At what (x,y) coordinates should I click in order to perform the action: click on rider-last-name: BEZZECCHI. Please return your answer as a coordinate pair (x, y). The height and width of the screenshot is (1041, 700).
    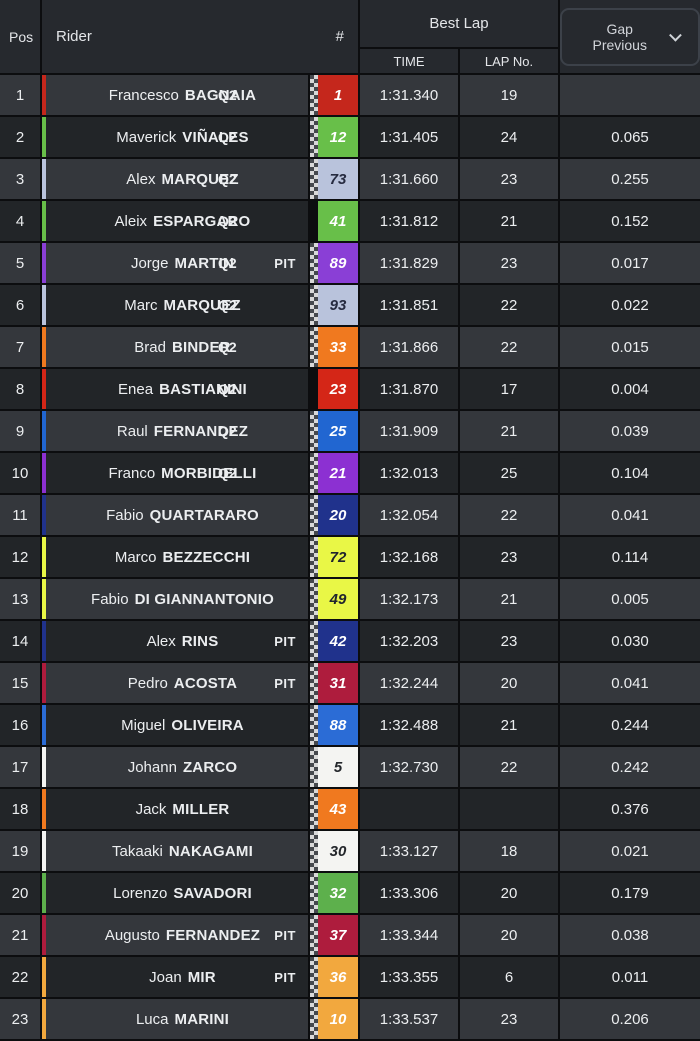
    Looking at the image, I should click on (206, 557).